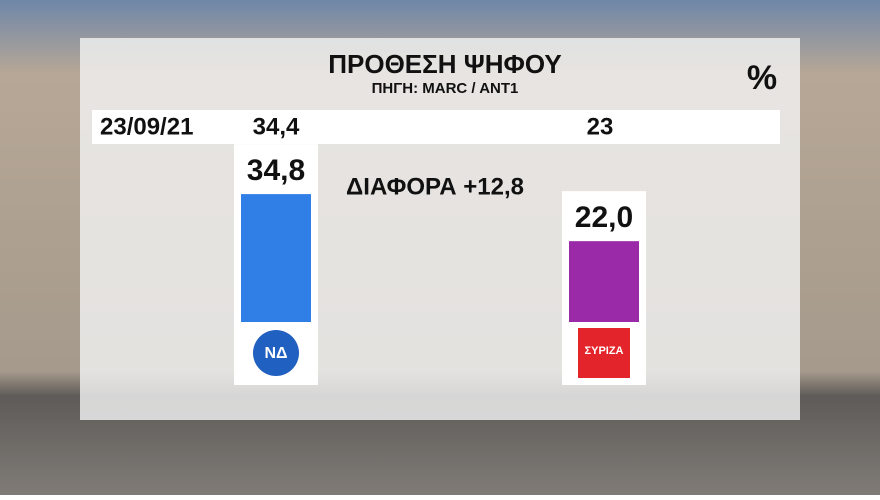 The image size is (880, 500). What do you see at coordinates (600, 126) in the screenshot?
I see `previous-value: 23` at bounding box center [600, 126].